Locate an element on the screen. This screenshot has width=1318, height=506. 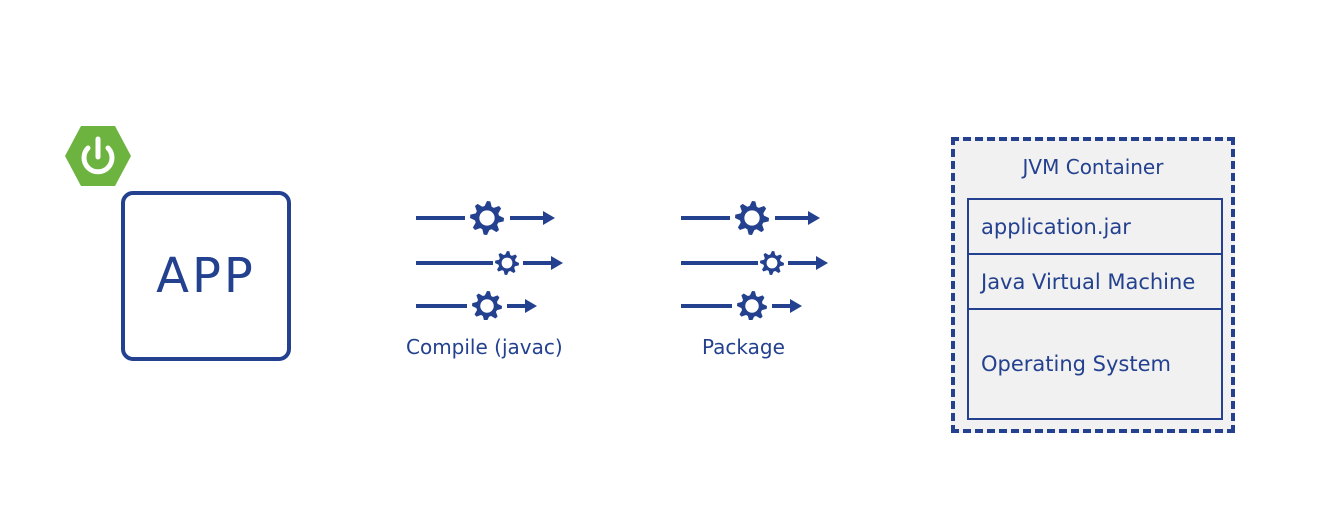
compile-step is located at coordinates (495, 260).